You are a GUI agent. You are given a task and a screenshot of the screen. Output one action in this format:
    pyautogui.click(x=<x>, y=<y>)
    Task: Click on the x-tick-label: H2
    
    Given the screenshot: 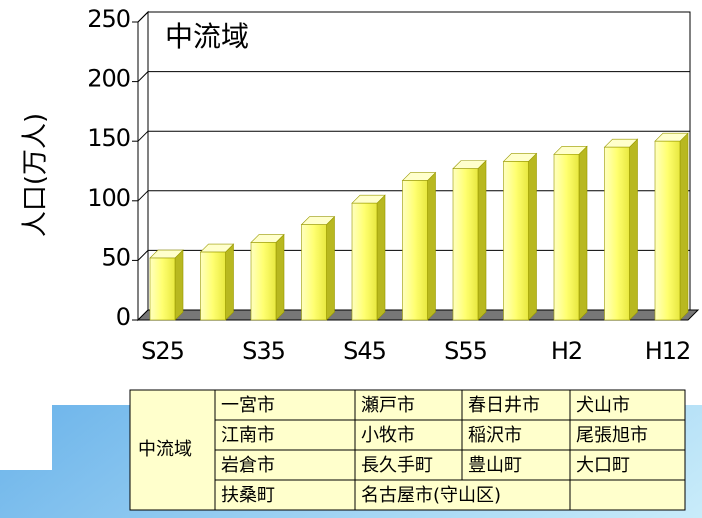 What is the action you would take?
    pyautogui.click(x=566, y=351)
    